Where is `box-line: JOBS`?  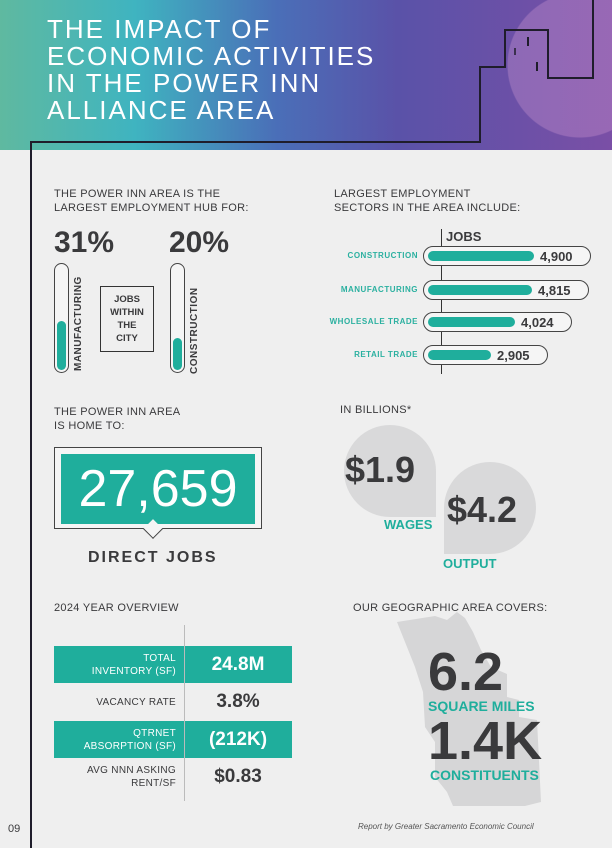
box-line: JOBS is located at coordinates (127, 299).